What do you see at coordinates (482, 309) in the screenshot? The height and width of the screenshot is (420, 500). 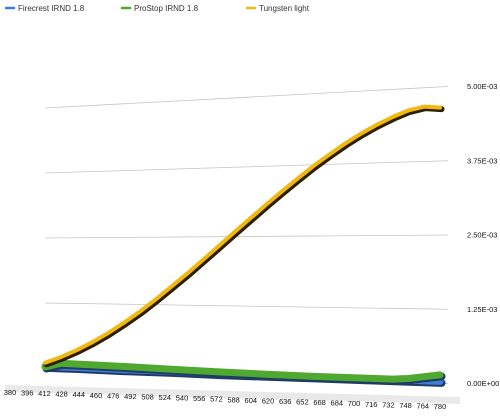 I see `y-tick-label: 1.25E-03` at bounding box center [482, 309].